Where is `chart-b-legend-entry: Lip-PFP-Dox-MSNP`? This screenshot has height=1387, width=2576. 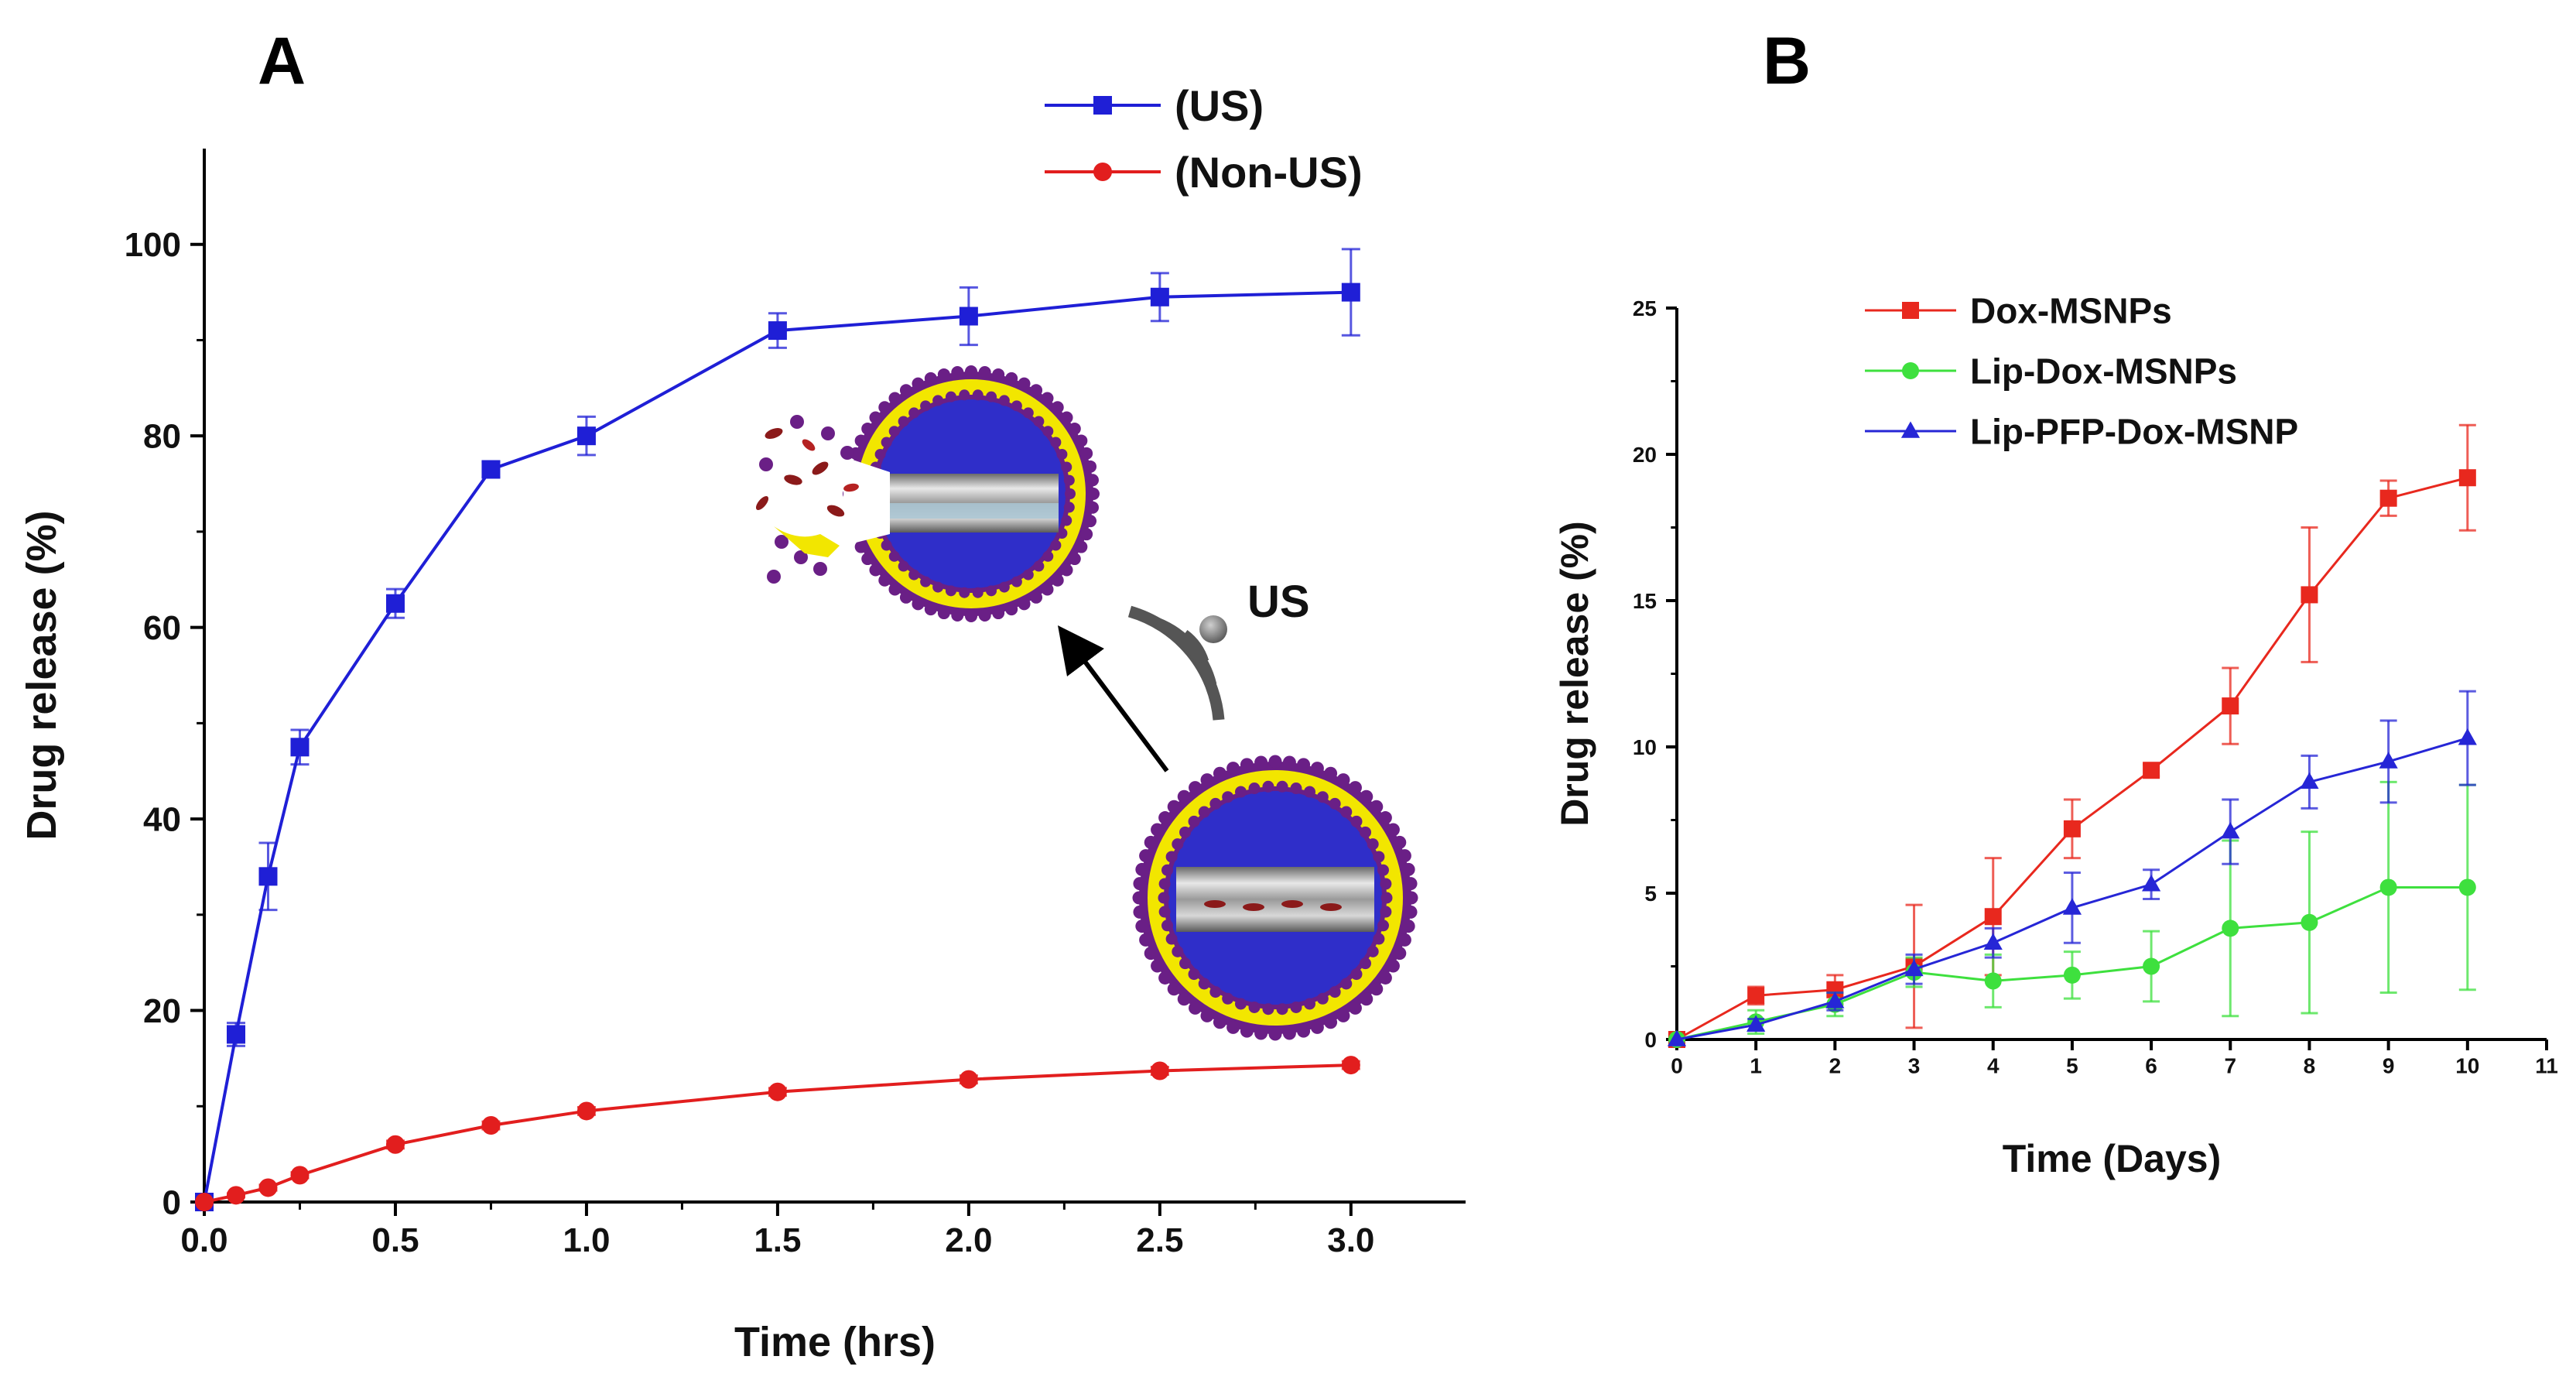 chart-b-legend-entry: Lip-PFP-Dox-MSNP is located at coordinates (2082, 432).